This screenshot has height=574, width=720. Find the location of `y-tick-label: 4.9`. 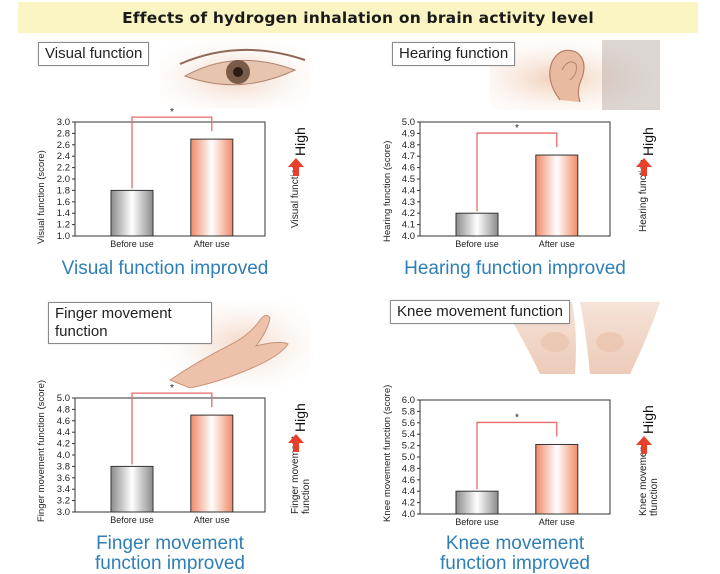

y-tick-label: 4.9 is located at coordinates (408, 133).